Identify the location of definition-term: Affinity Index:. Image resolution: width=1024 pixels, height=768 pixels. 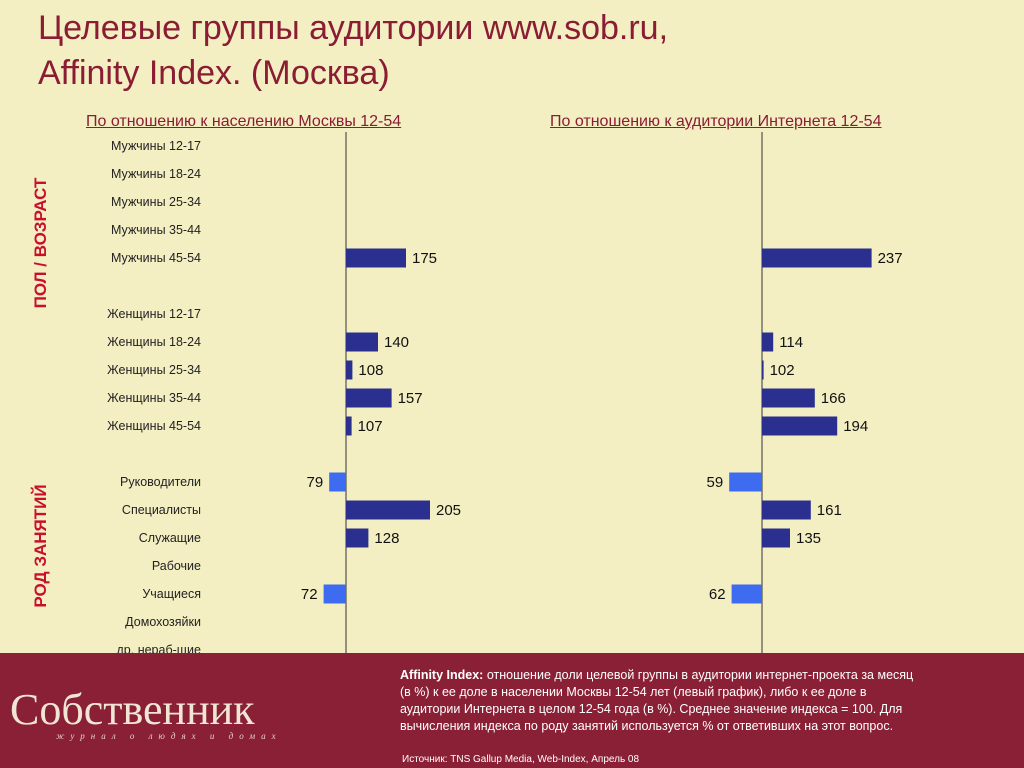
(442, 675).